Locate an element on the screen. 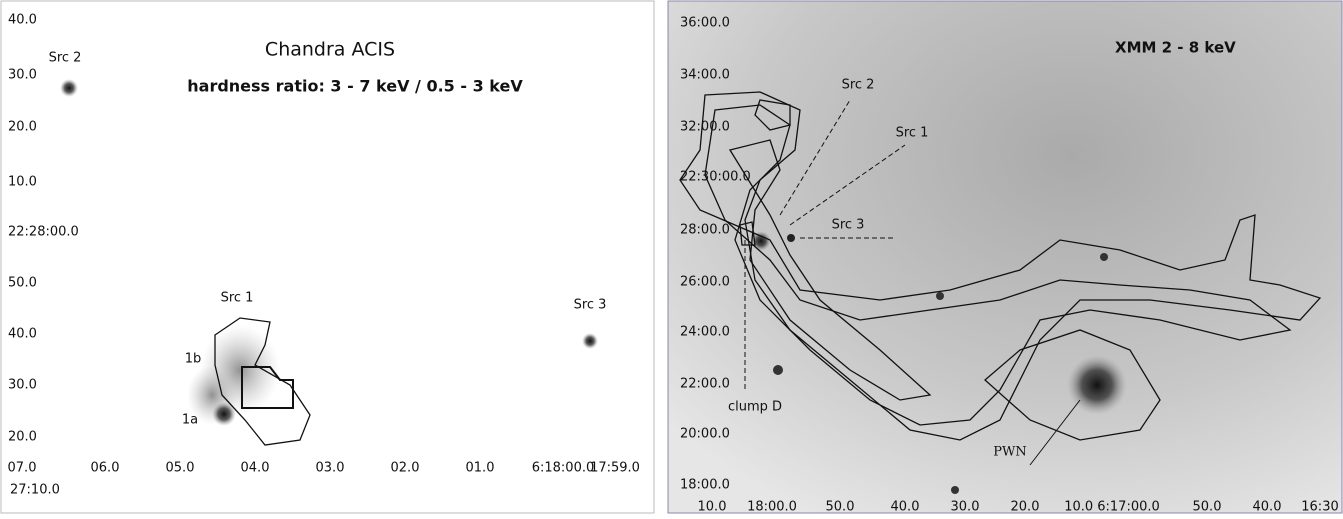 The height and width of the screenshot is (519, 1343). x-label: 02.0 is located at coordinates (405, 468).